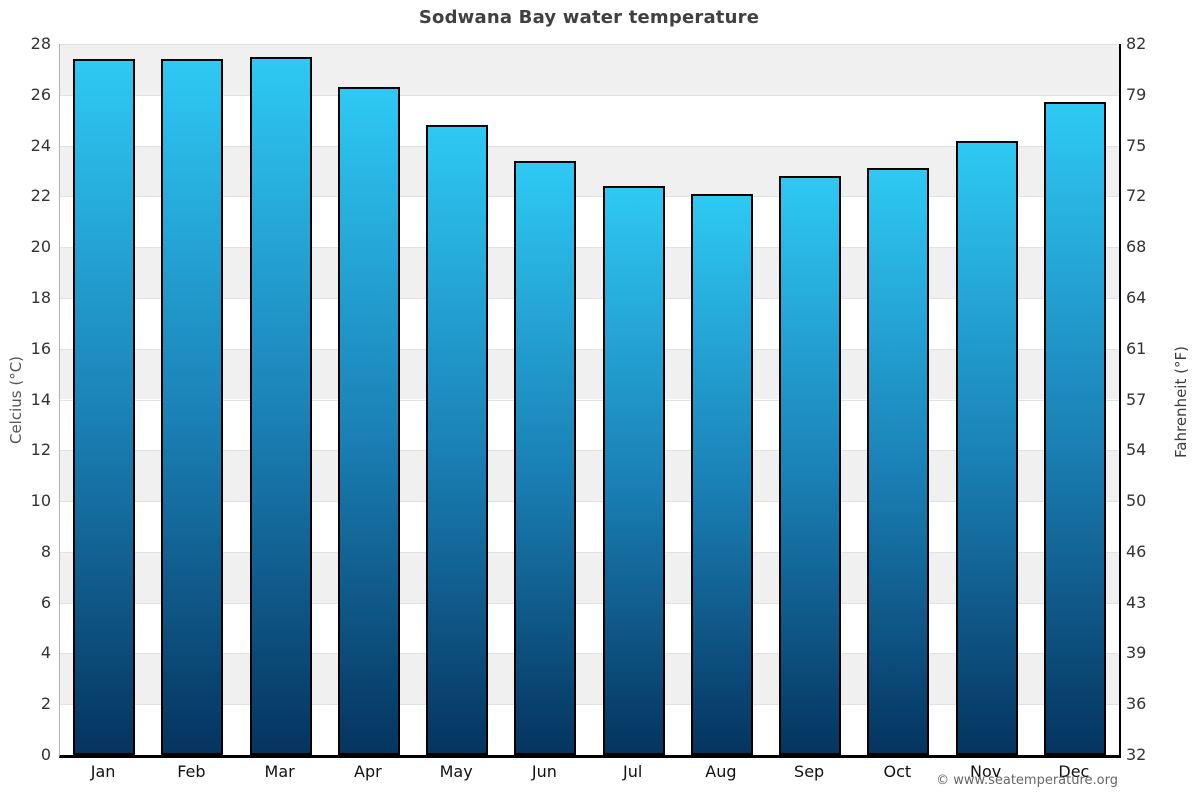 This screenshot has height=800, width=1200. I want to click on y-tick-fahrenheit-64: 64, so click(1136, 297).